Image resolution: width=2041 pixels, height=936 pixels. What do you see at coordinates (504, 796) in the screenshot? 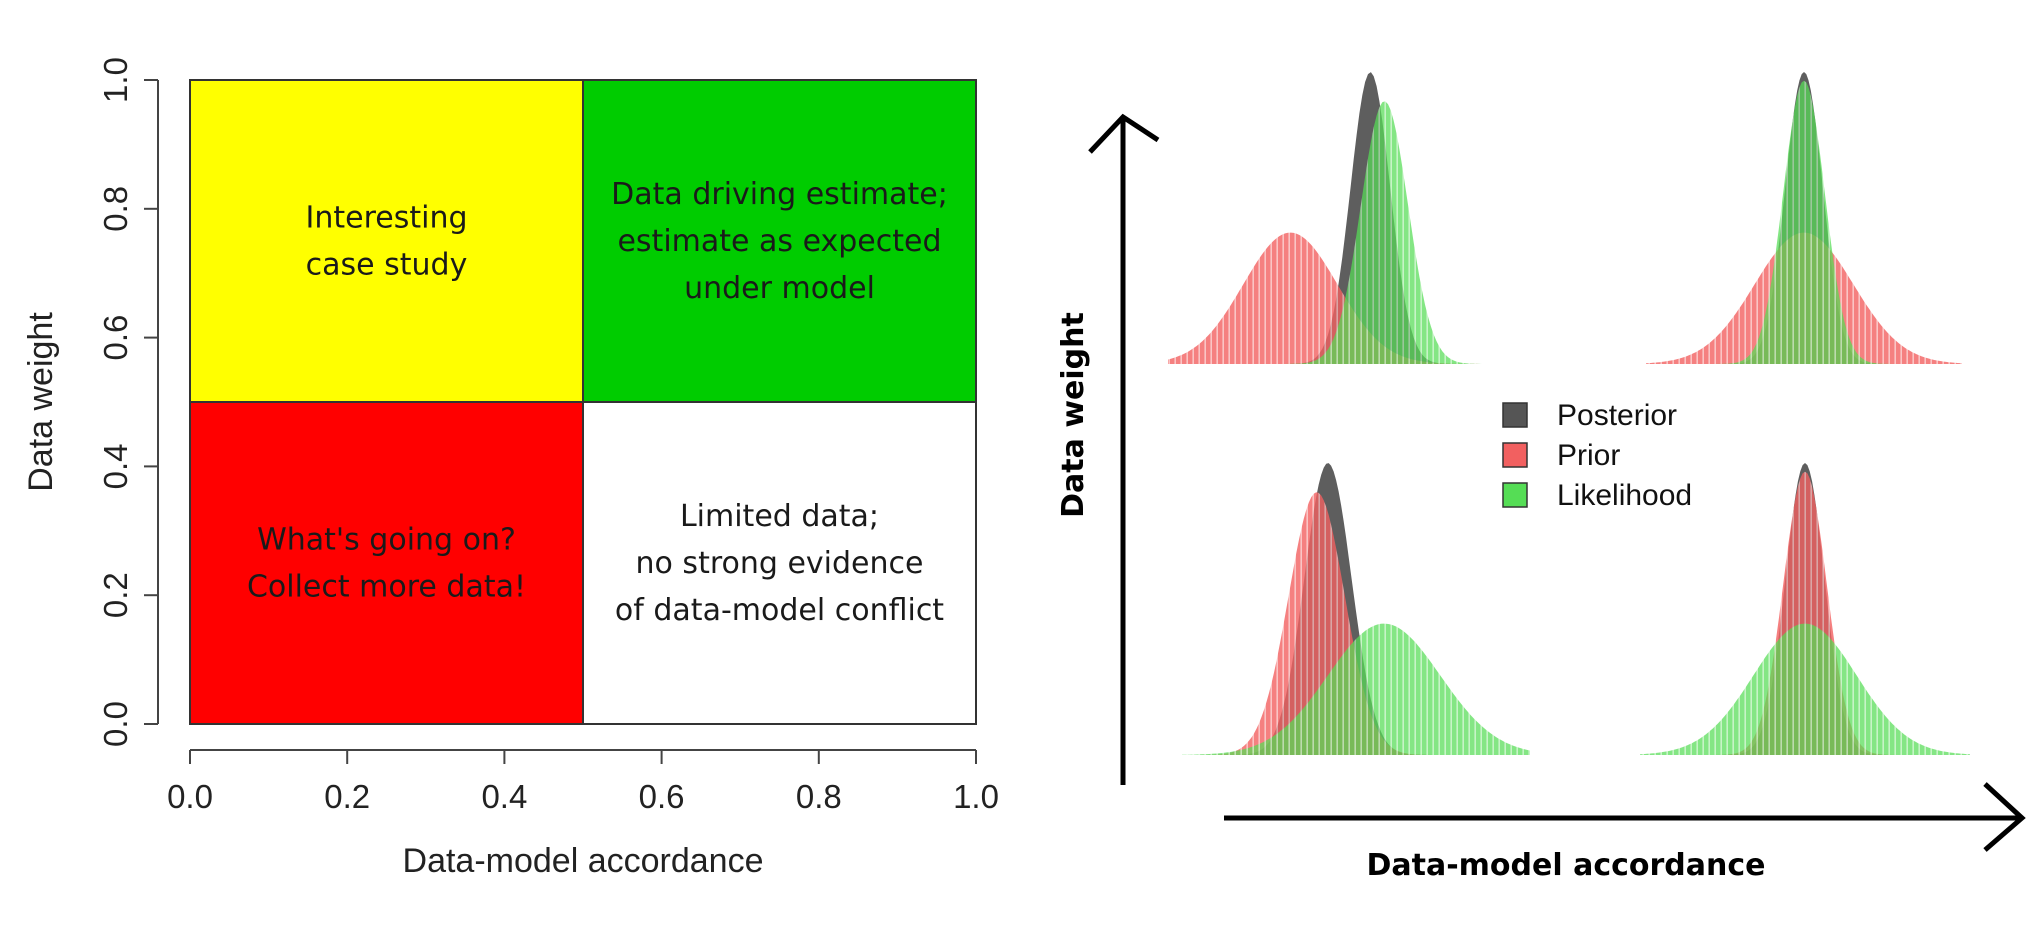
I see `x-tick-label: 0.4` at bounding box center [504, 796].